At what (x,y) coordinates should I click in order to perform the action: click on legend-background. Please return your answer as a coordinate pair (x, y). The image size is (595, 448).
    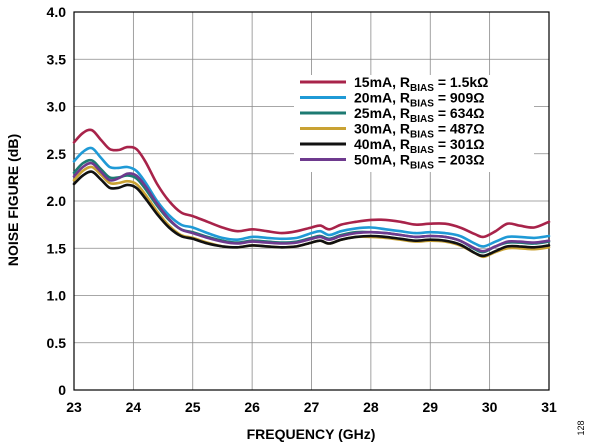
    Looking at the image, I should click on (414, 123).